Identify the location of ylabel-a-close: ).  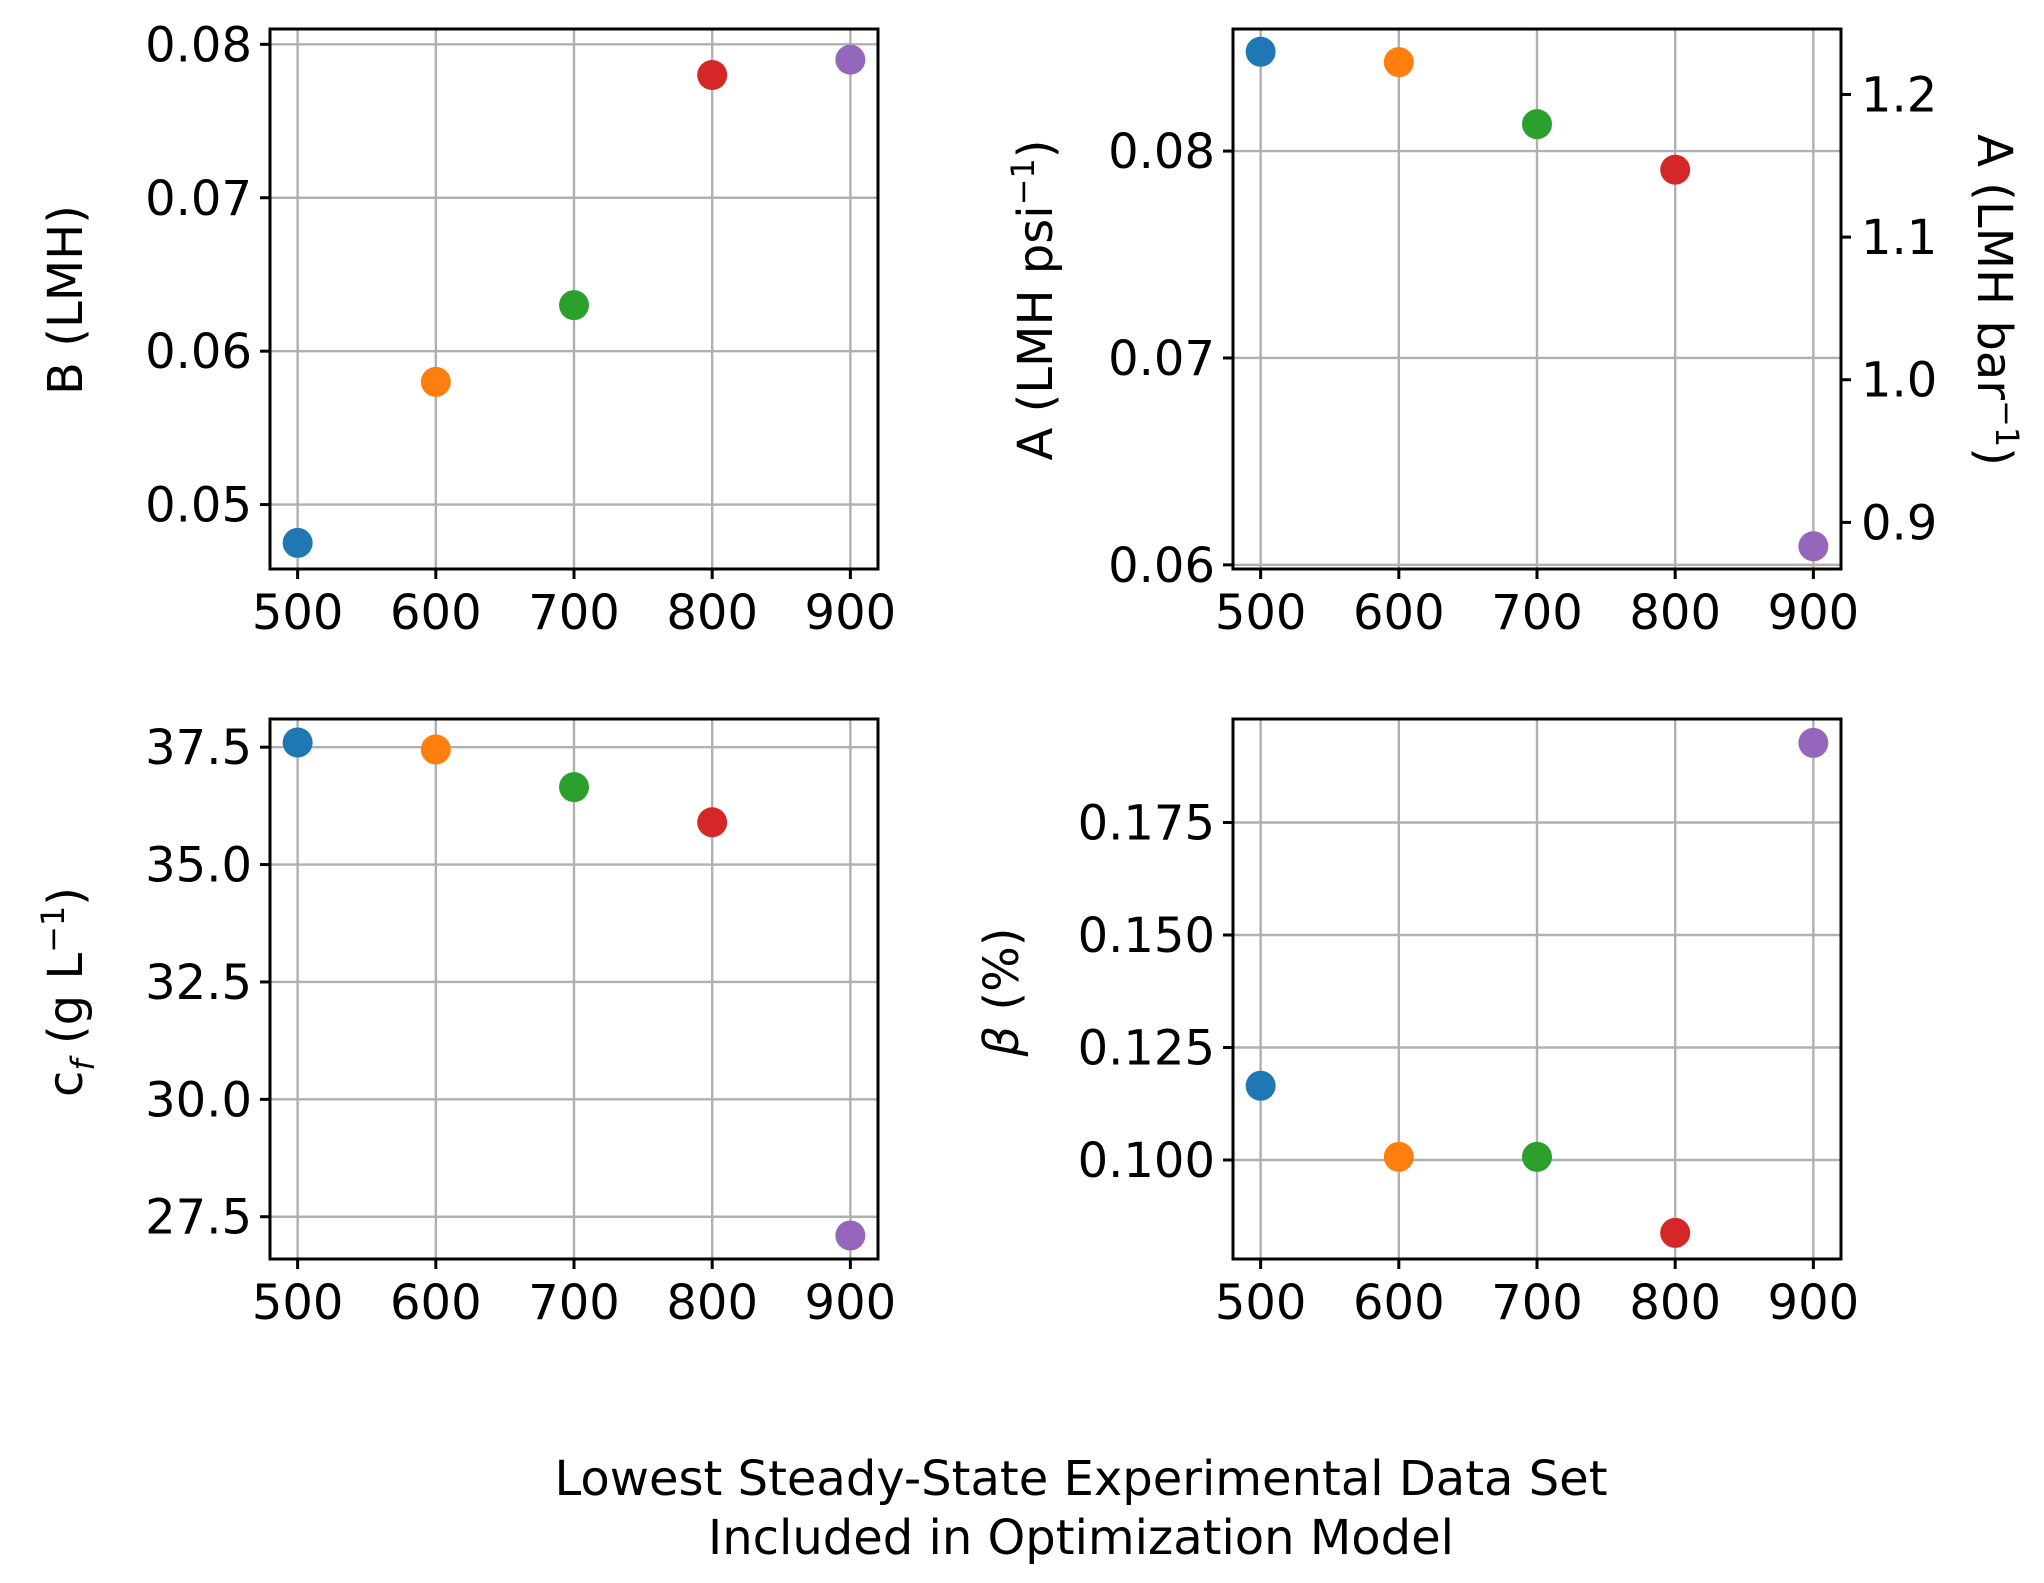
(1036, 148).